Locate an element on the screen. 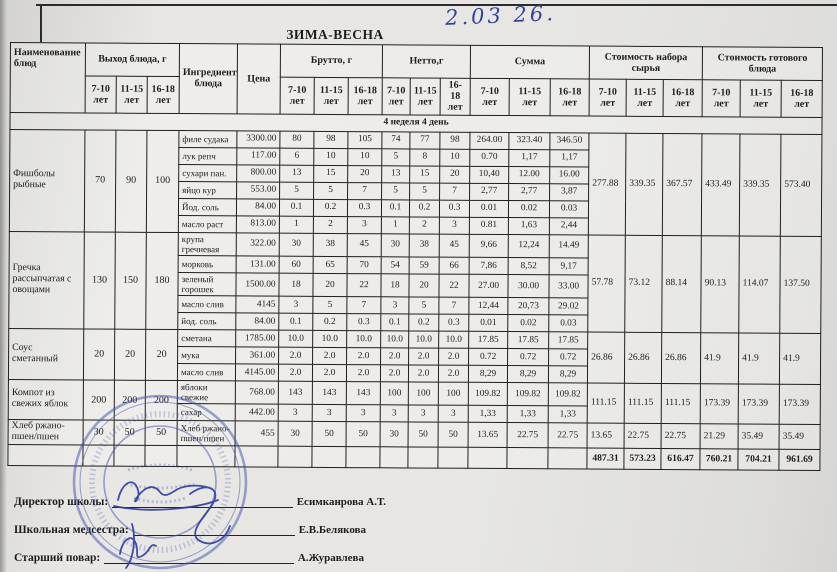  netto-cell: 8 is located at coordinates (424, 157).